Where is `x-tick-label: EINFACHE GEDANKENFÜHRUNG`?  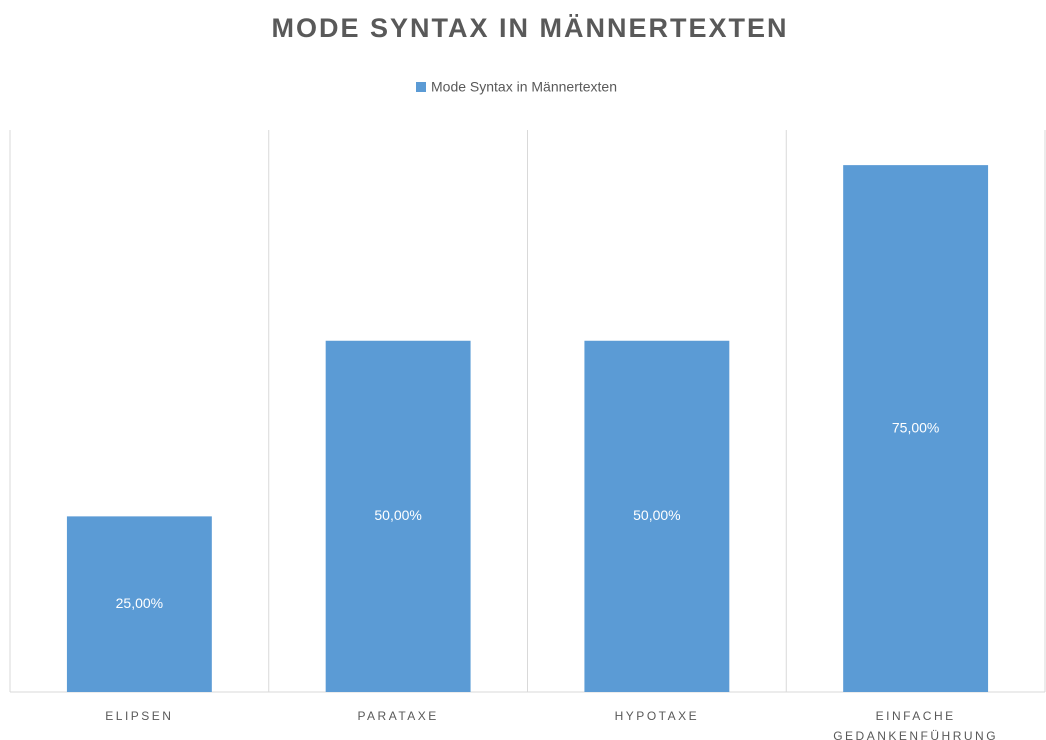 x-tick-label: EINFACHE GEDANKENFÜHRUNG is located at coordinates (916, 724).